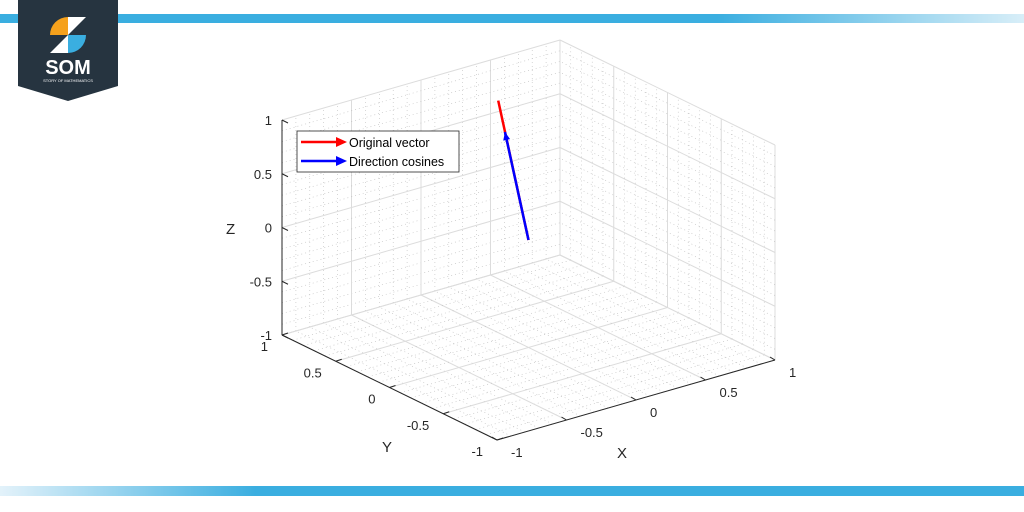  Describe the element at coordinates (792, 372) in the screenshot. I see `x-tick-label: 1` at that location.